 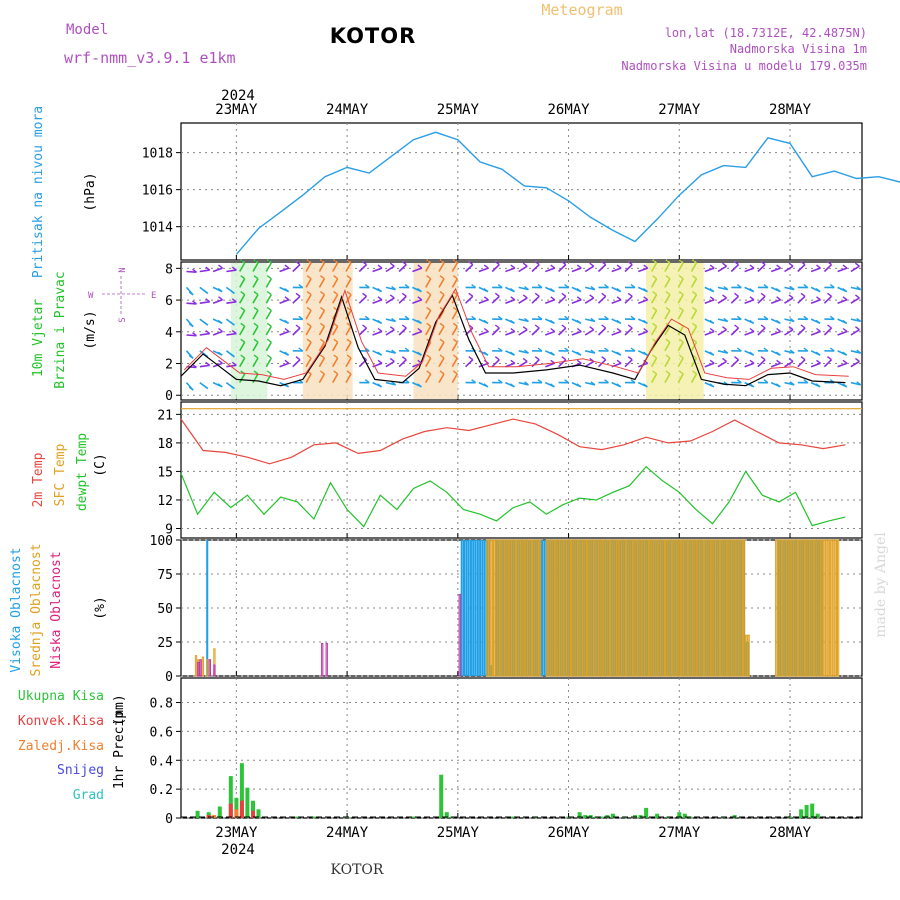 What do you see at coordinates (357, 870) in the screenshot?
I see `footer-station: KOTOR` at bounding box center [357, 870].